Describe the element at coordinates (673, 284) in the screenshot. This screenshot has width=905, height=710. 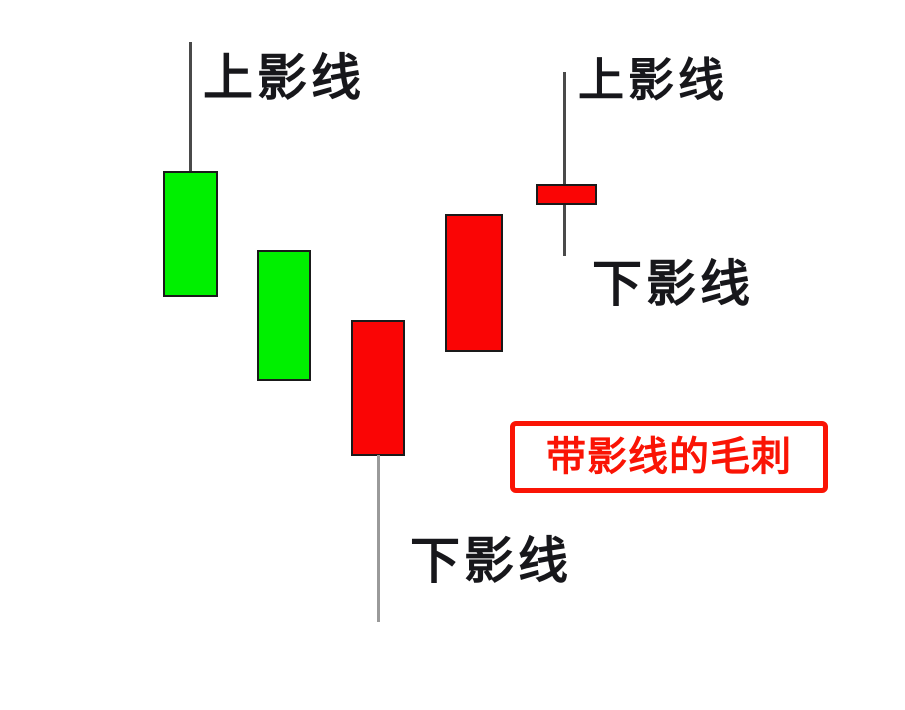
I see `label-lower-shadow-right: 下影线` at that location.